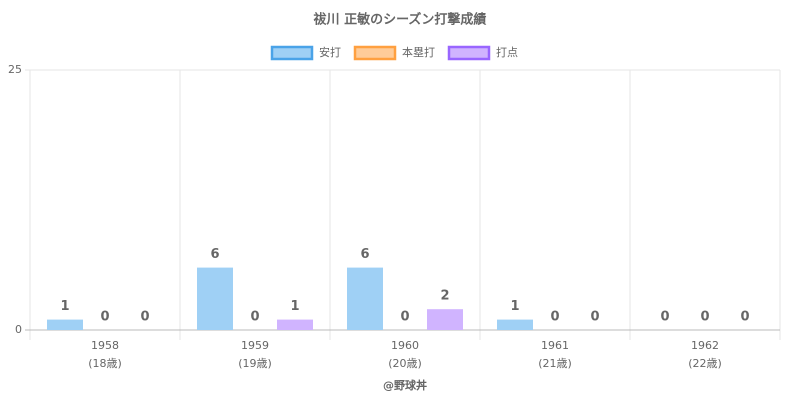 This screenshot has height=400, width=800. I want to click on y-tick-label: 25, so click(15, 69).